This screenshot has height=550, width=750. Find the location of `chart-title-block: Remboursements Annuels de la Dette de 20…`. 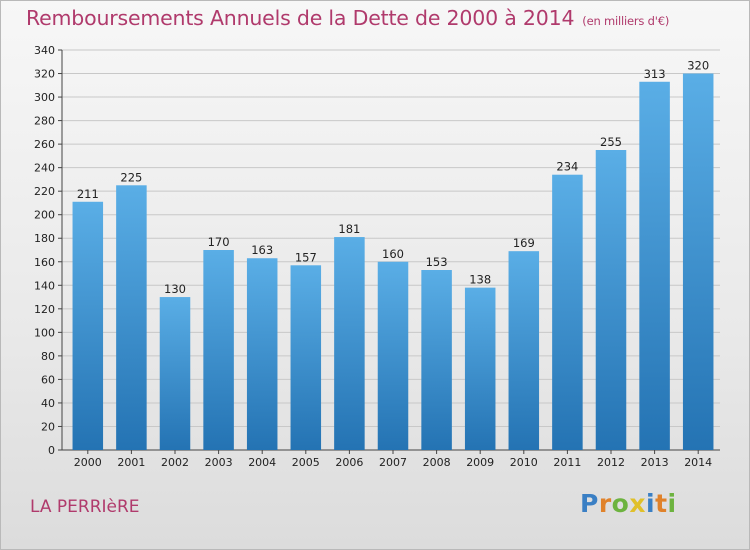

chart-title-block: Remboursements Annuels de la Dette de 20… is located at coordinates (347, 18).